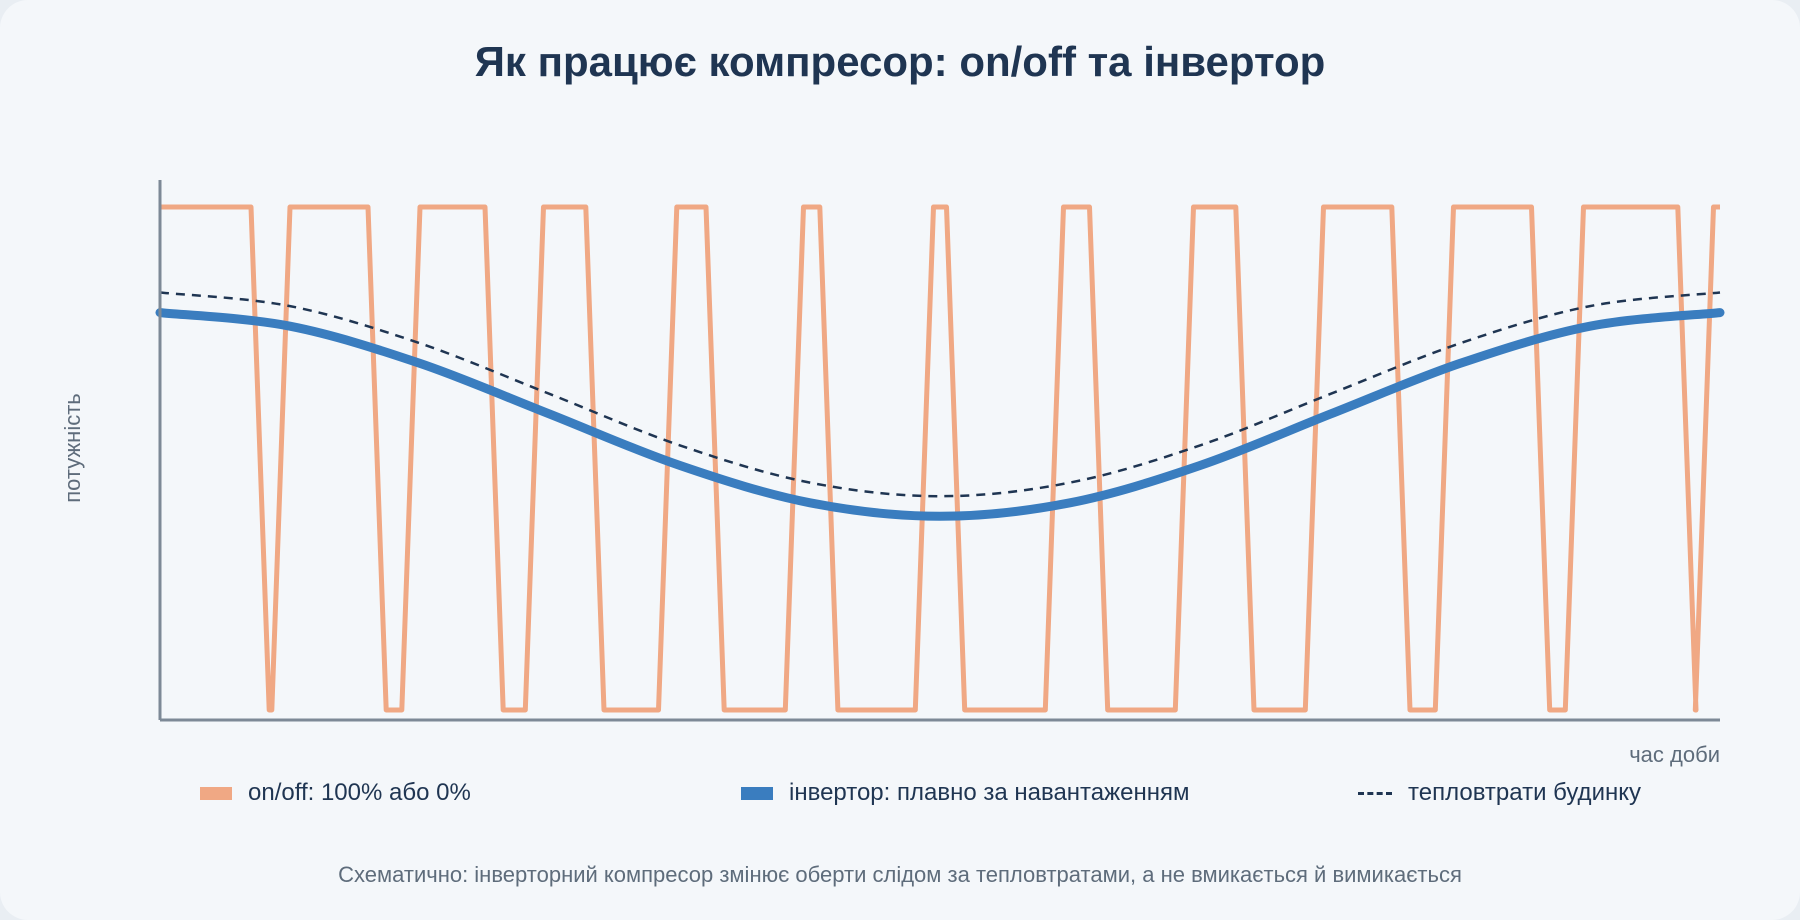 Image resolution: width=1800 pixels, height=920 pixels. What do you see at coordinates (1375, 793) in the screenshot?
I see `legend-swatch-heat-loss` at bounding box center [1375, 793].